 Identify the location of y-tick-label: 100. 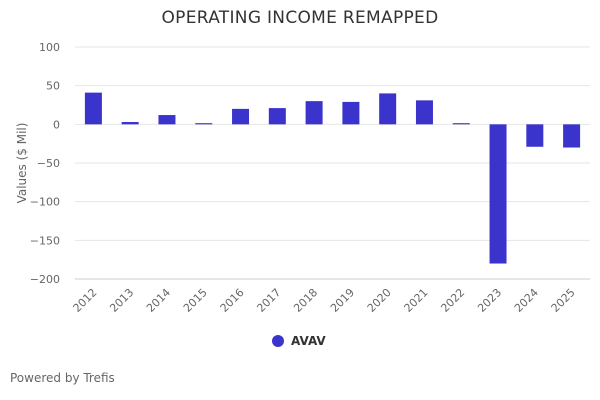
(49, 47).